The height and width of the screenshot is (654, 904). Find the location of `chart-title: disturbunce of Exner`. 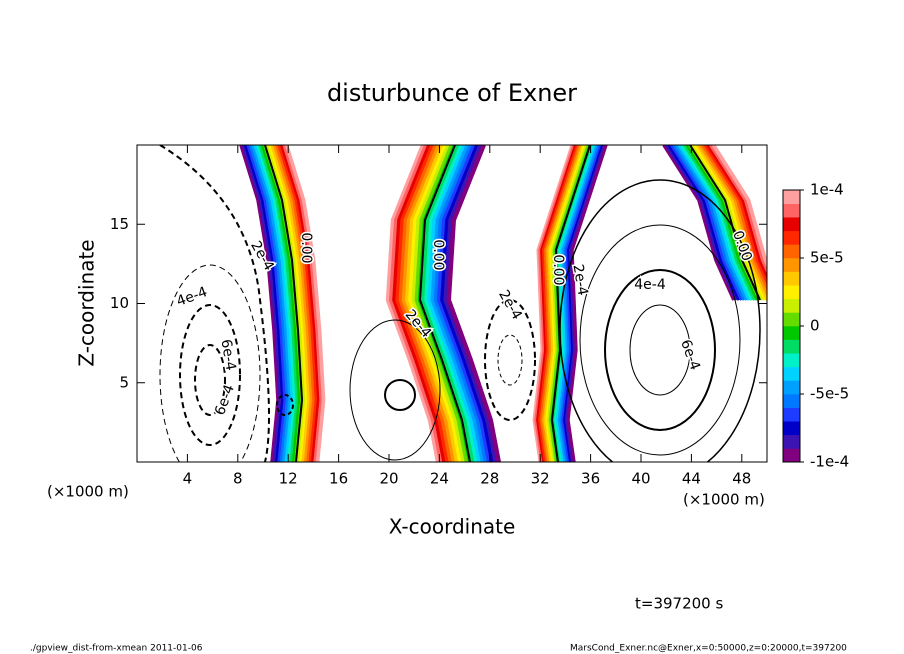

chart-title: disturbunce of Exner is located at coordinates (452, 93).